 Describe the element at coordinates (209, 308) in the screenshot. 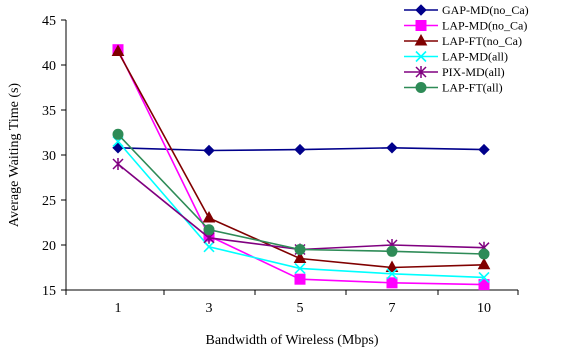

I see `x-tick-label: 3` at that location.